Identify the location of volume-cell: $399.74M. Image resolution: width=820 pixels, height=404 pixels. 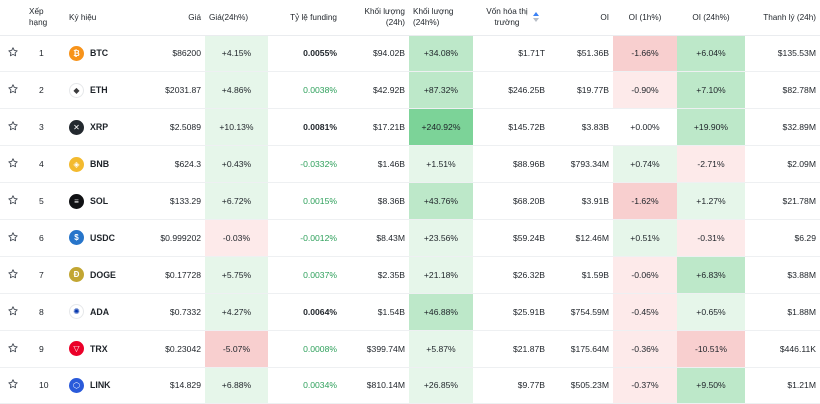
(375, 349).